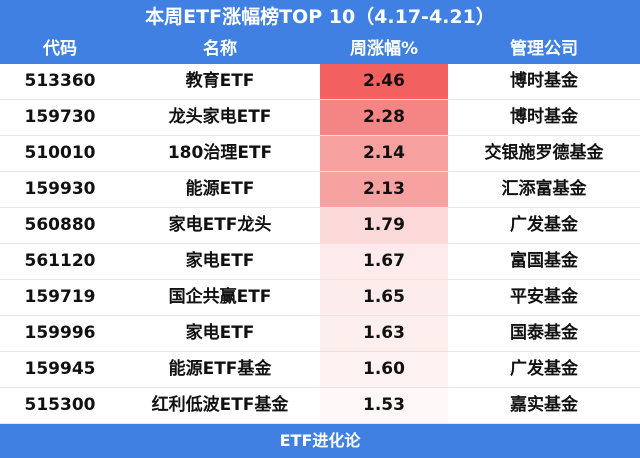  I want to click on table-row: 561120 家电ETF 1.67 富国基金, so click(320, 262).